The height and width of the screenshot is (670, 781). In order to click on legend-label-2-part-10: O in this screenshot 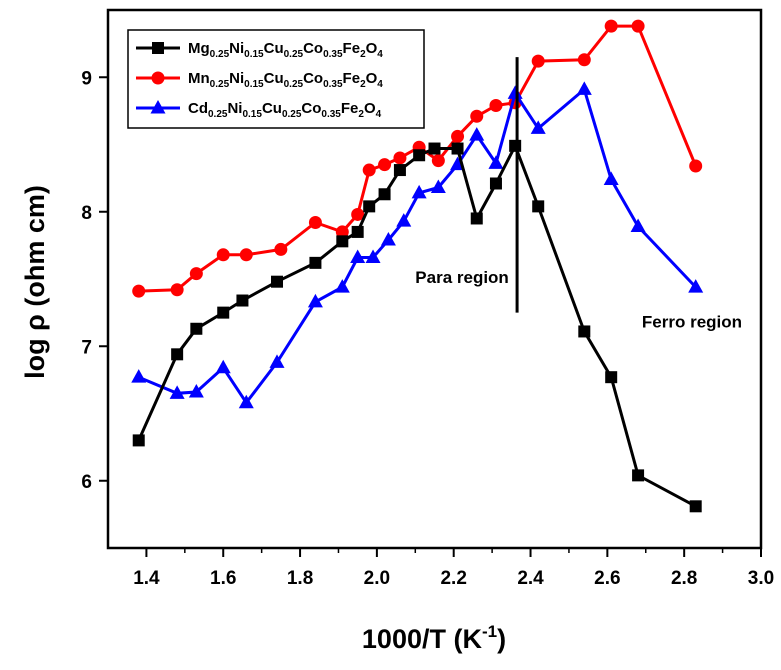, I will do `click(370, 108)`.